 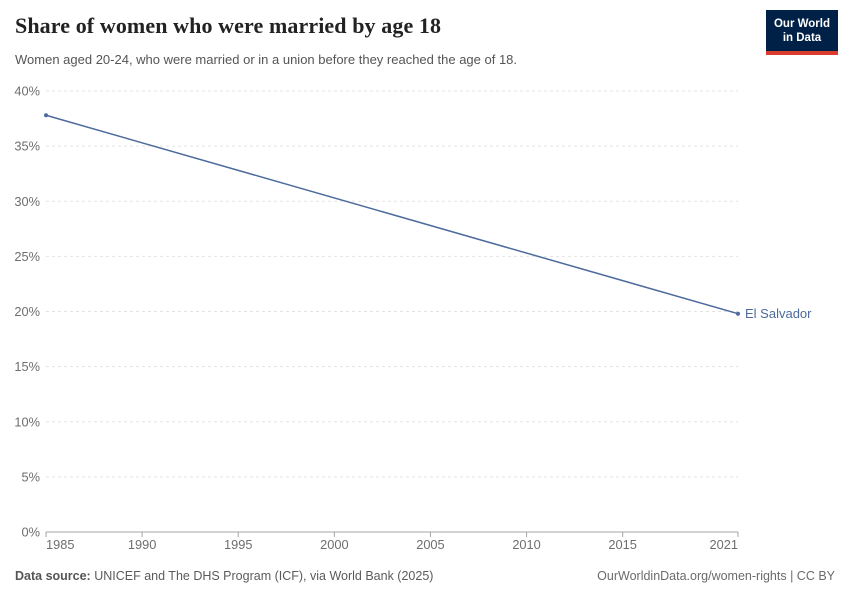 I want to click on y-axis-tick-label: 40%, so click(x=27, y=91).